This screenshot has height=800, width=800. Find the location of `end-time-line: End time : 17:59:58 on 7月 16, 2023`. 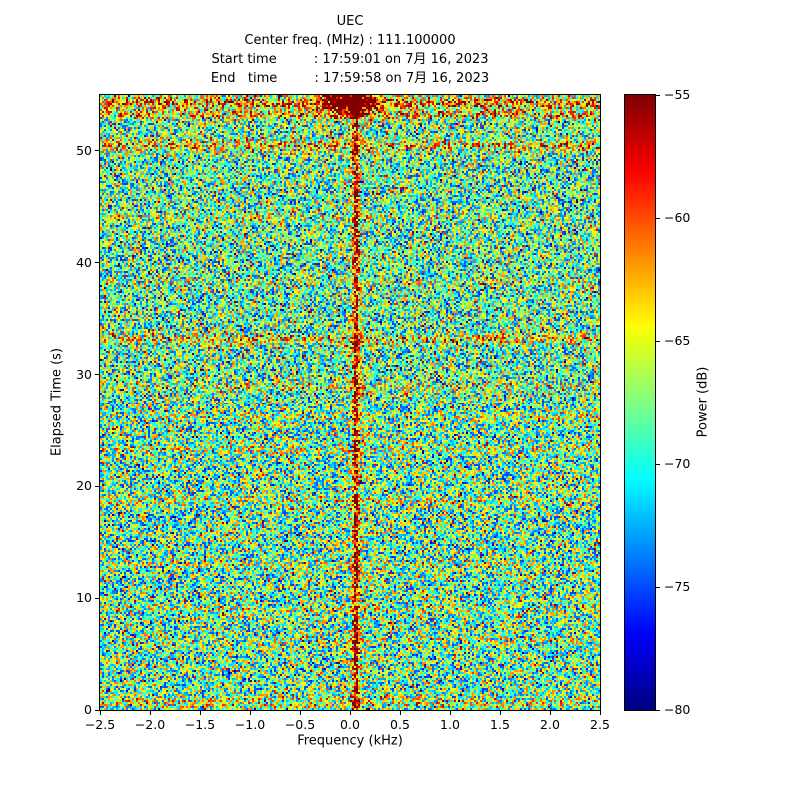

end-time-line: End time : 17:59:58 on 7月 16, 2023 is located at coordinates (350, 78).